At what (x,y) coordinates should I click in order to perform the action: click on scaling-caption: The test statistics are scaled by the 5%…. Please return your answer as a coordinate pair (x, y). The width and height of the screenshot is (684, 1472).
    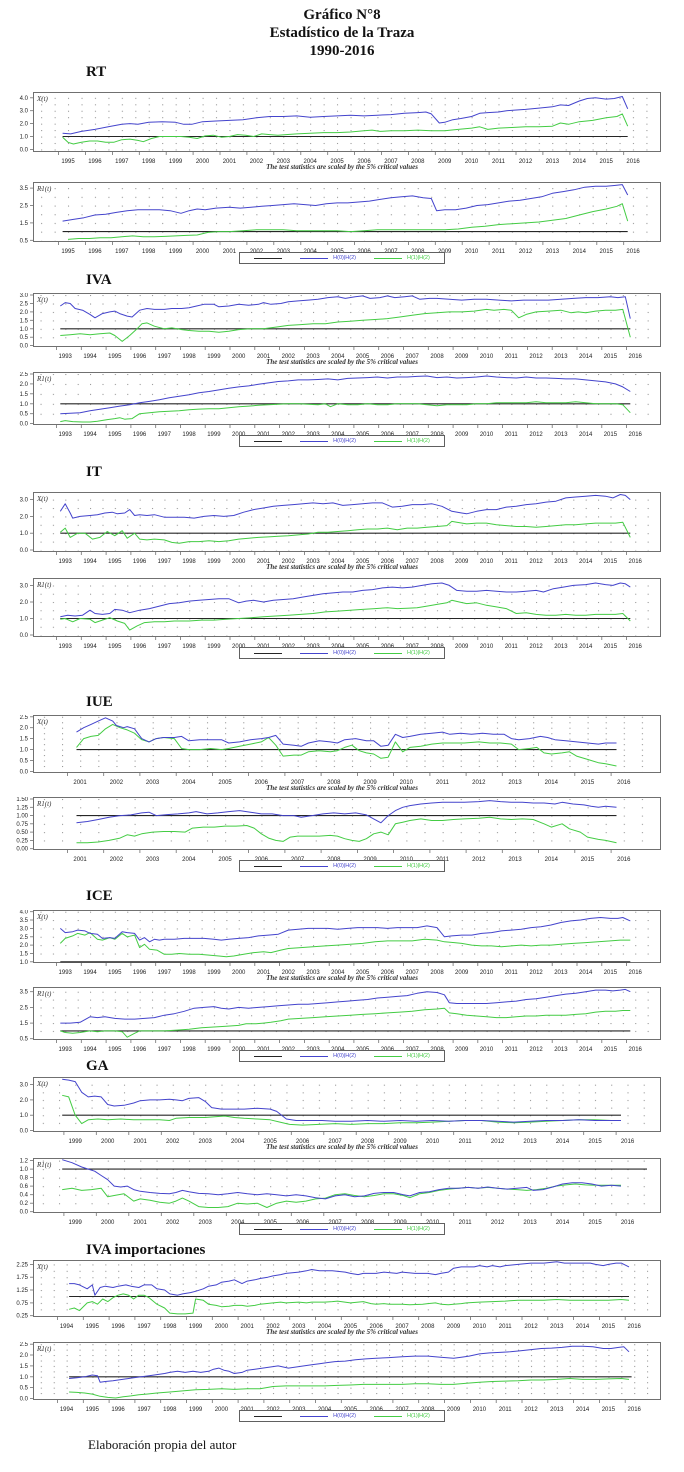
    Looking at the image, I should click on (342, 167).